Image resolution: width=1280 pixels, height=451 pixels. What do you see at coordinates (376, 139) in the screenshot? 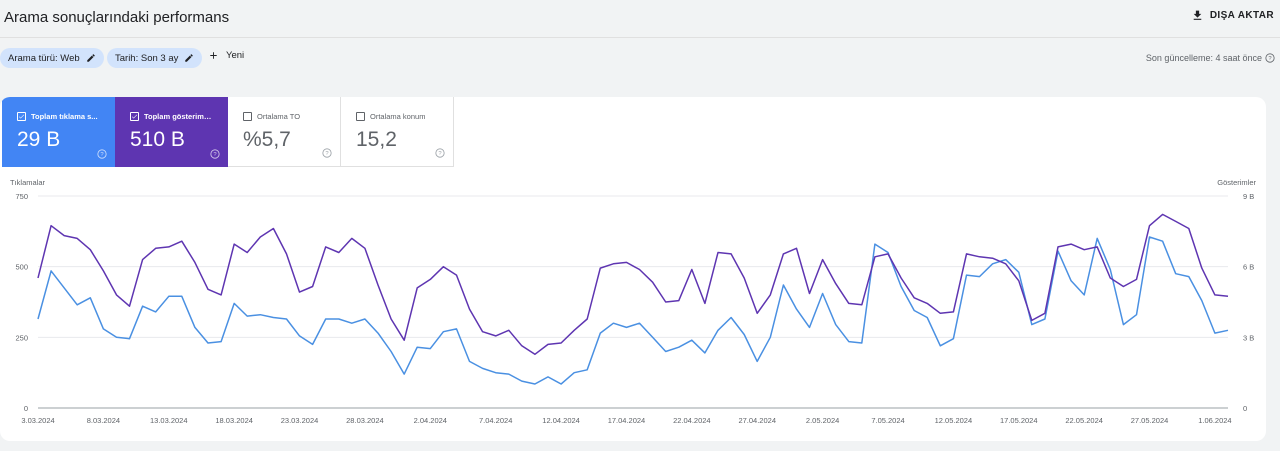
I see `metric-value: 15,2` at bounding box center [376, 139].